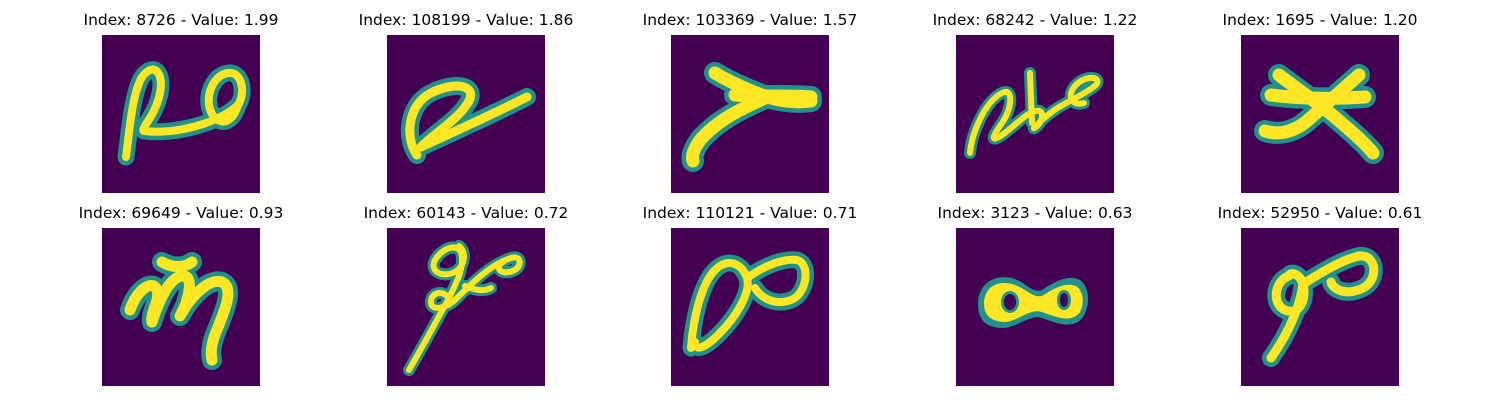 The height and width of the screenshot is (400, 1500). What do you see at coordinates (1320, 307) in the screenshot?
I see `nine-loop-glyph` at bounding box center [1320, 307].